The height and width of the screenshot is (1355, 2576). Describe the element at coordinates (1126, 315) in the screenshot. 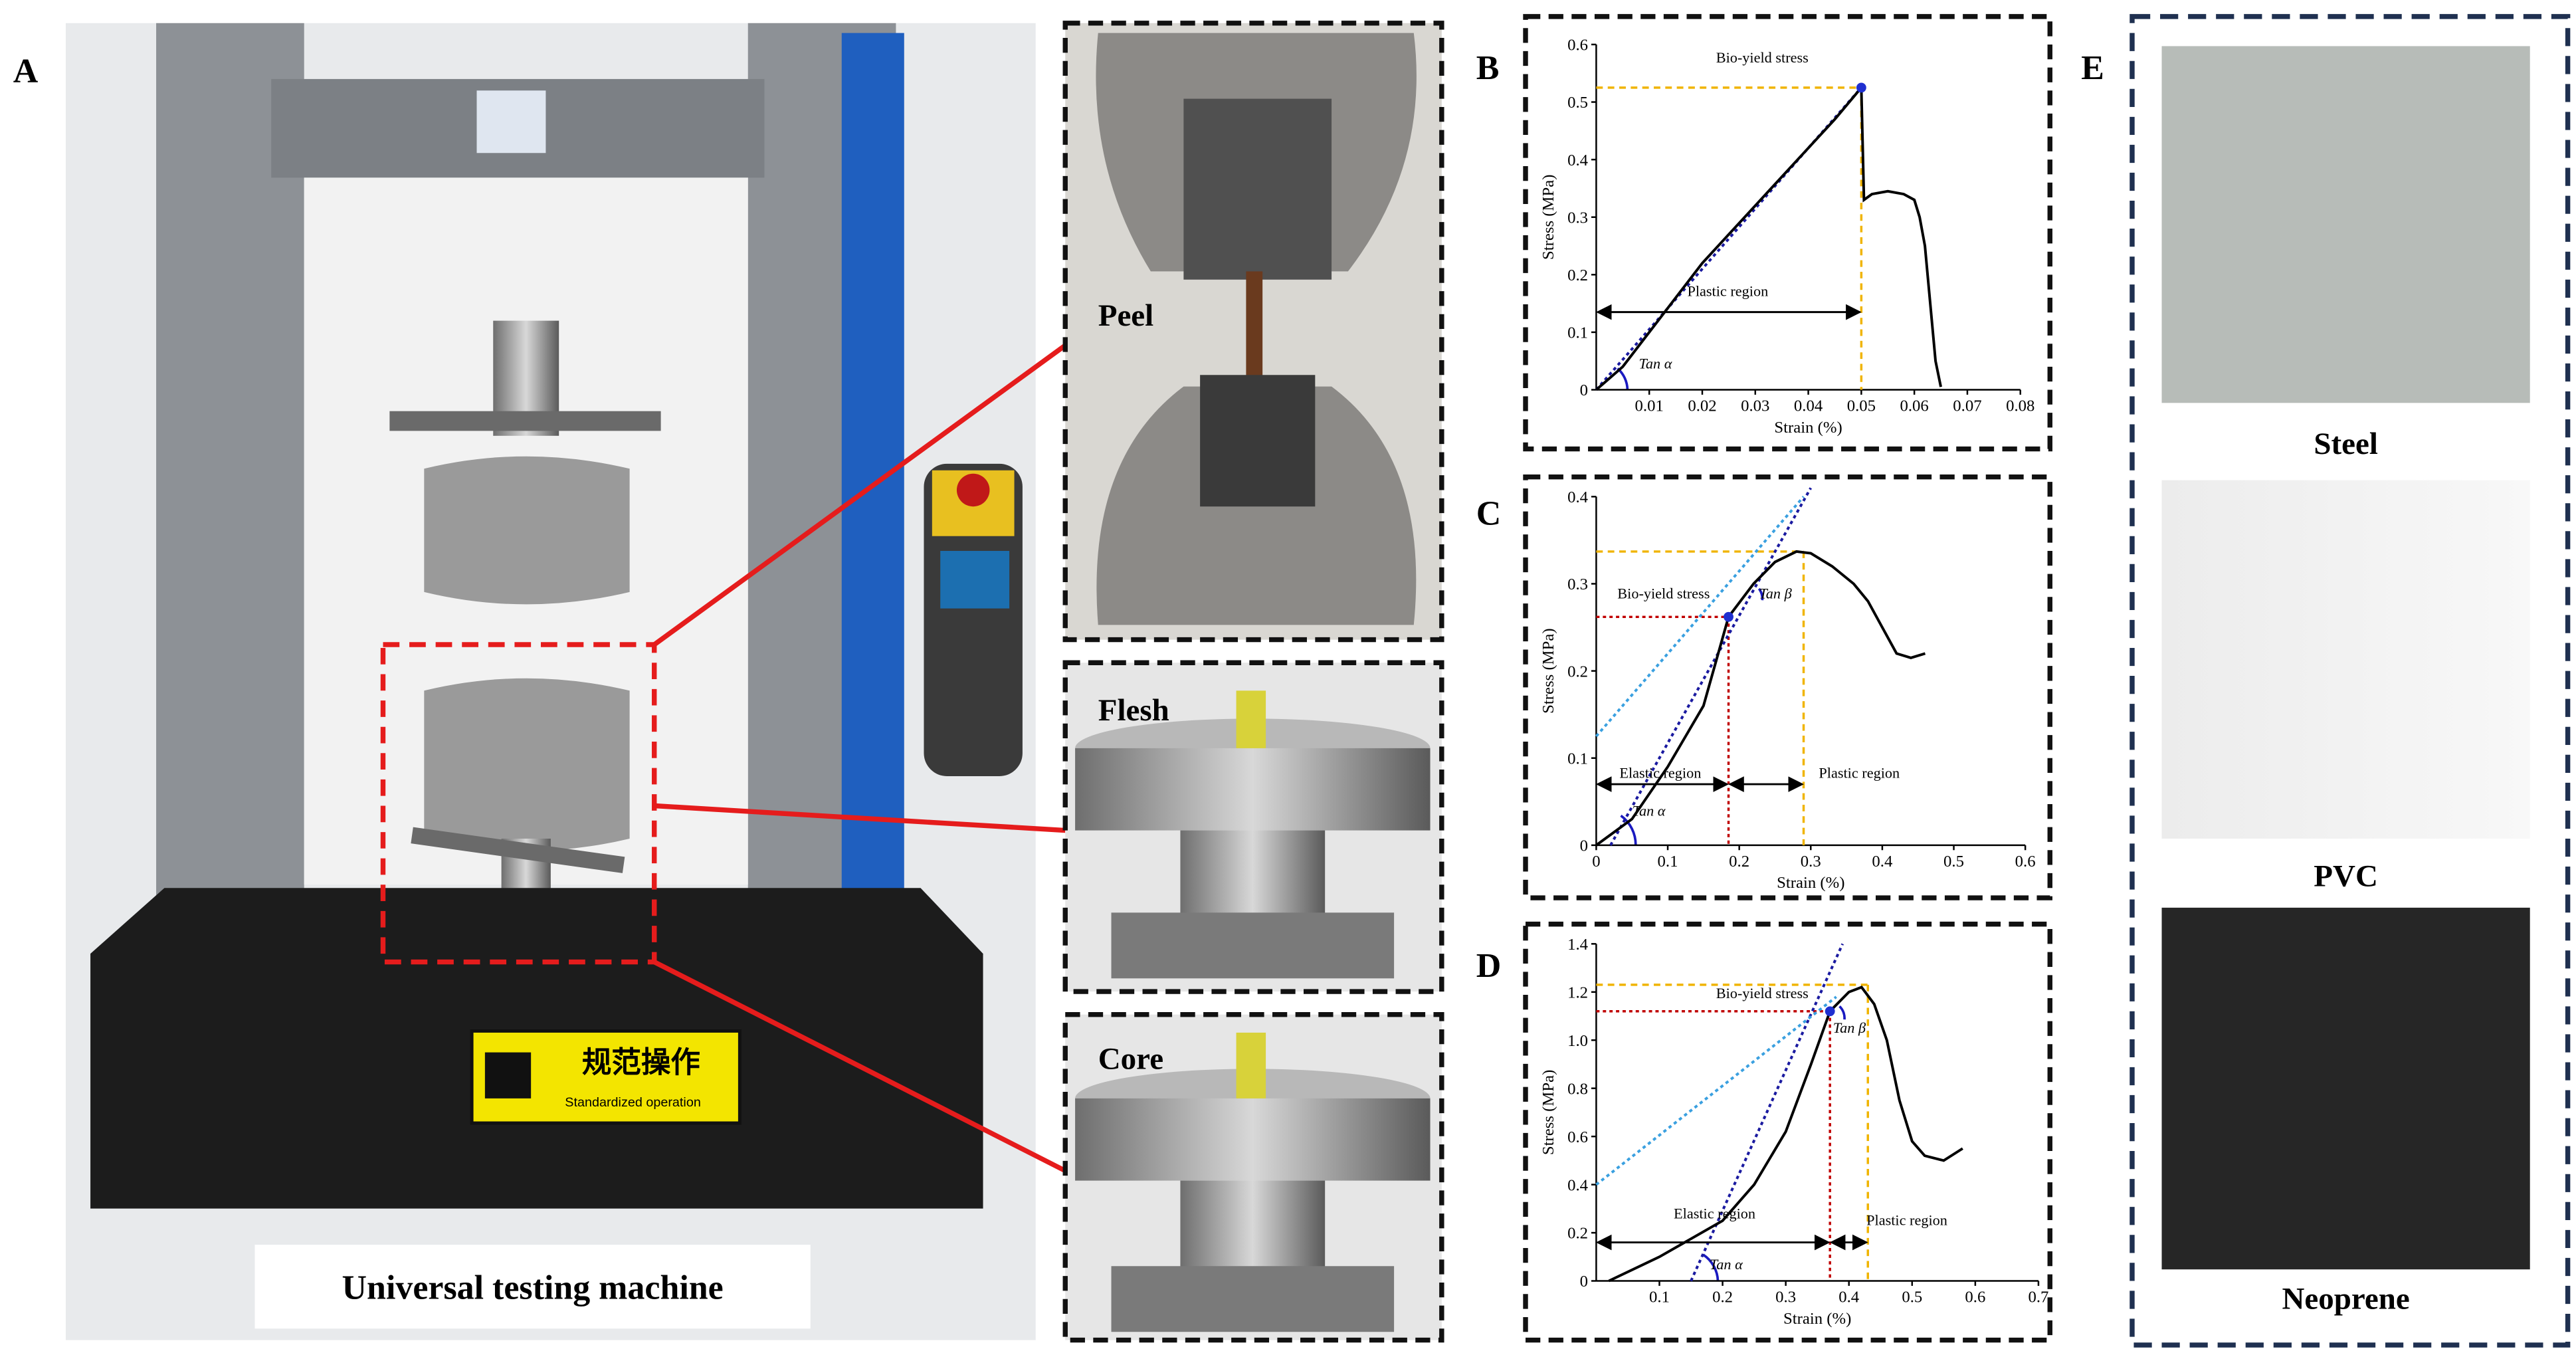

I see `photo-label: Peel` at that location.